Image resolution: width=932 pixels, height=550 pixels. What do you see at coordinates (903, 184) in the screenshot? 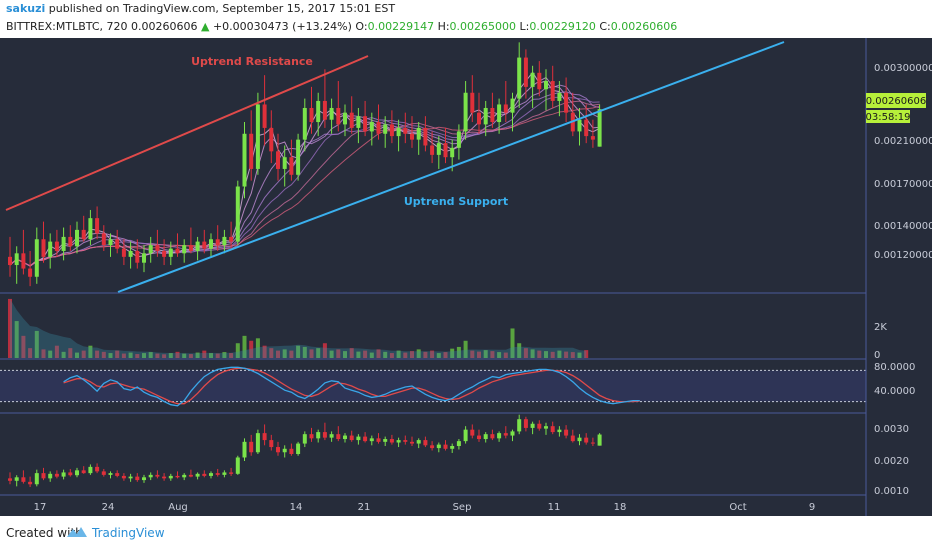
I see `price-axis-label: 0.00170000` at bounding box center [903, 184].